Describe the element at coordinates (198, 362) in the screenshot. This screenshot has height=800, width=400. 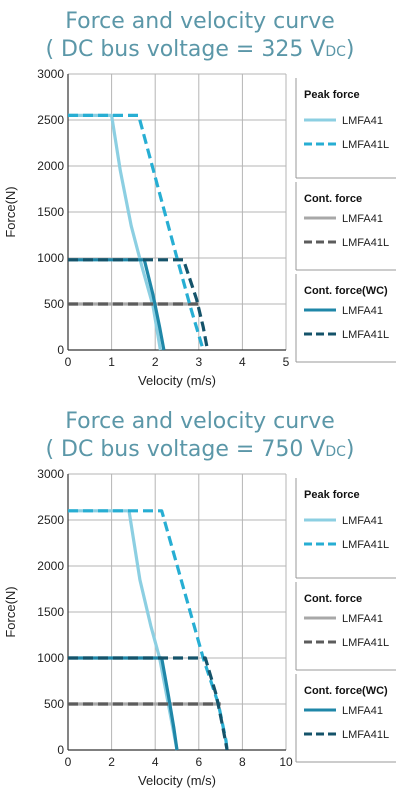
I see `x-tick-label: 3` at that location.